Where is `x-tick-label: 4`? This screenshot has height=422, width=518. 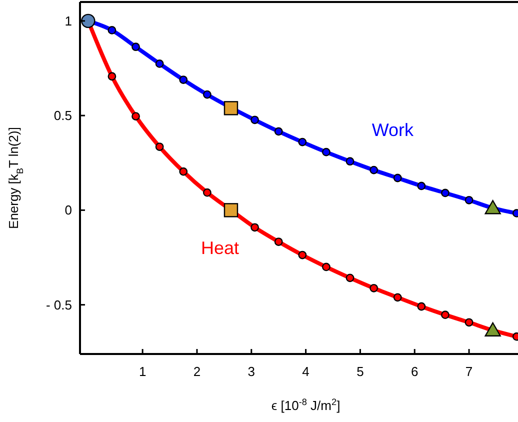 x-tick-label: 4 is located at coordinates (306, 371).